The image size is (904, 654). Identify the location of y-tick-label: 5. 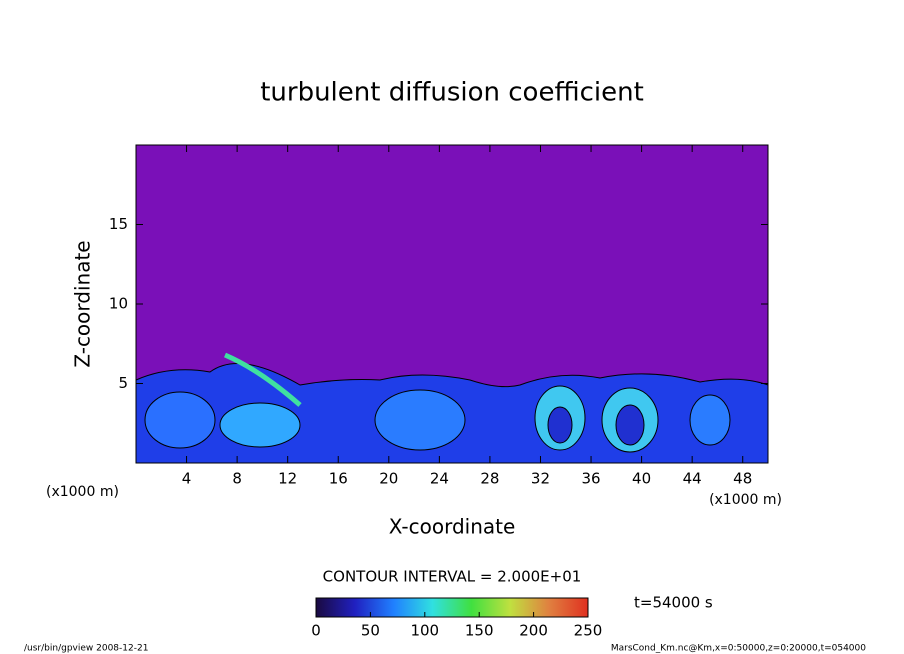
(123, 383).